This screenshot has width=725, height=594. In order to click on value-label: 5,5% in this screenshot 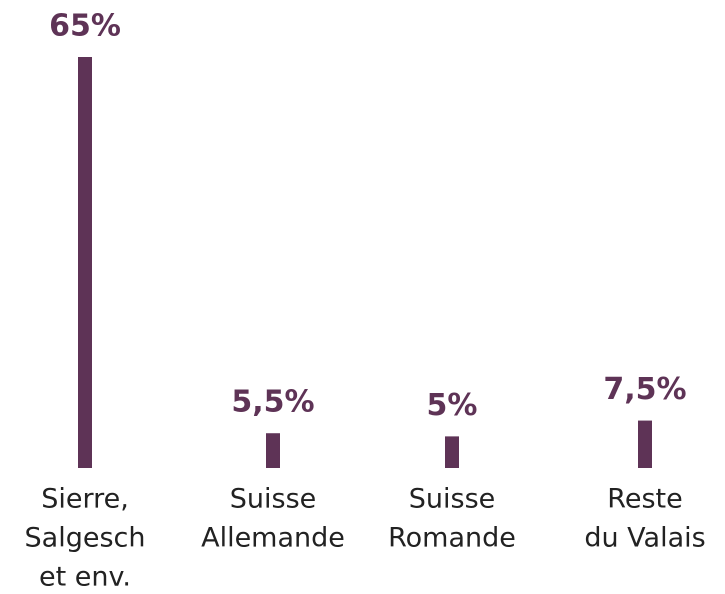, I will do `click(272, 402)`.